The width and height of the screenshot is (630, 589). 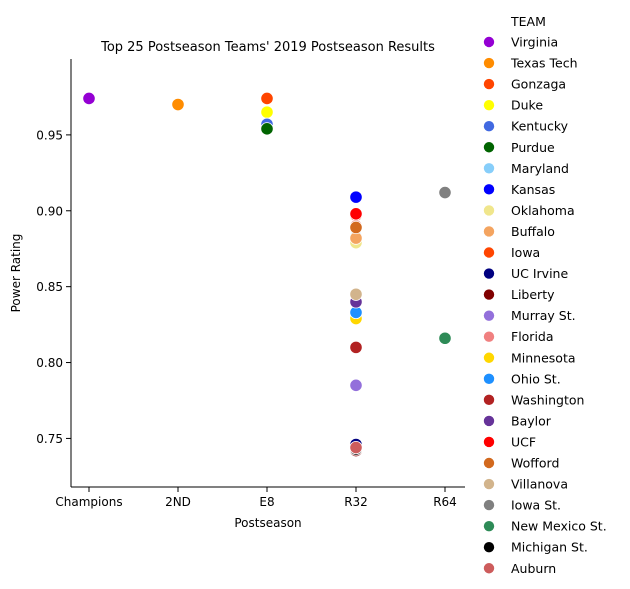 I want to click on legend-label: Ohio St., so click(x=536, y=378).